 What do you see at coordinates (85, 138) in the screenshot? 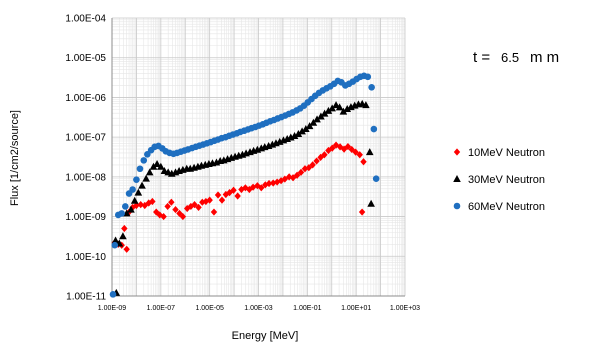
I see `y-tick-label: 1.00E-07` at bounding box center [85, 138].